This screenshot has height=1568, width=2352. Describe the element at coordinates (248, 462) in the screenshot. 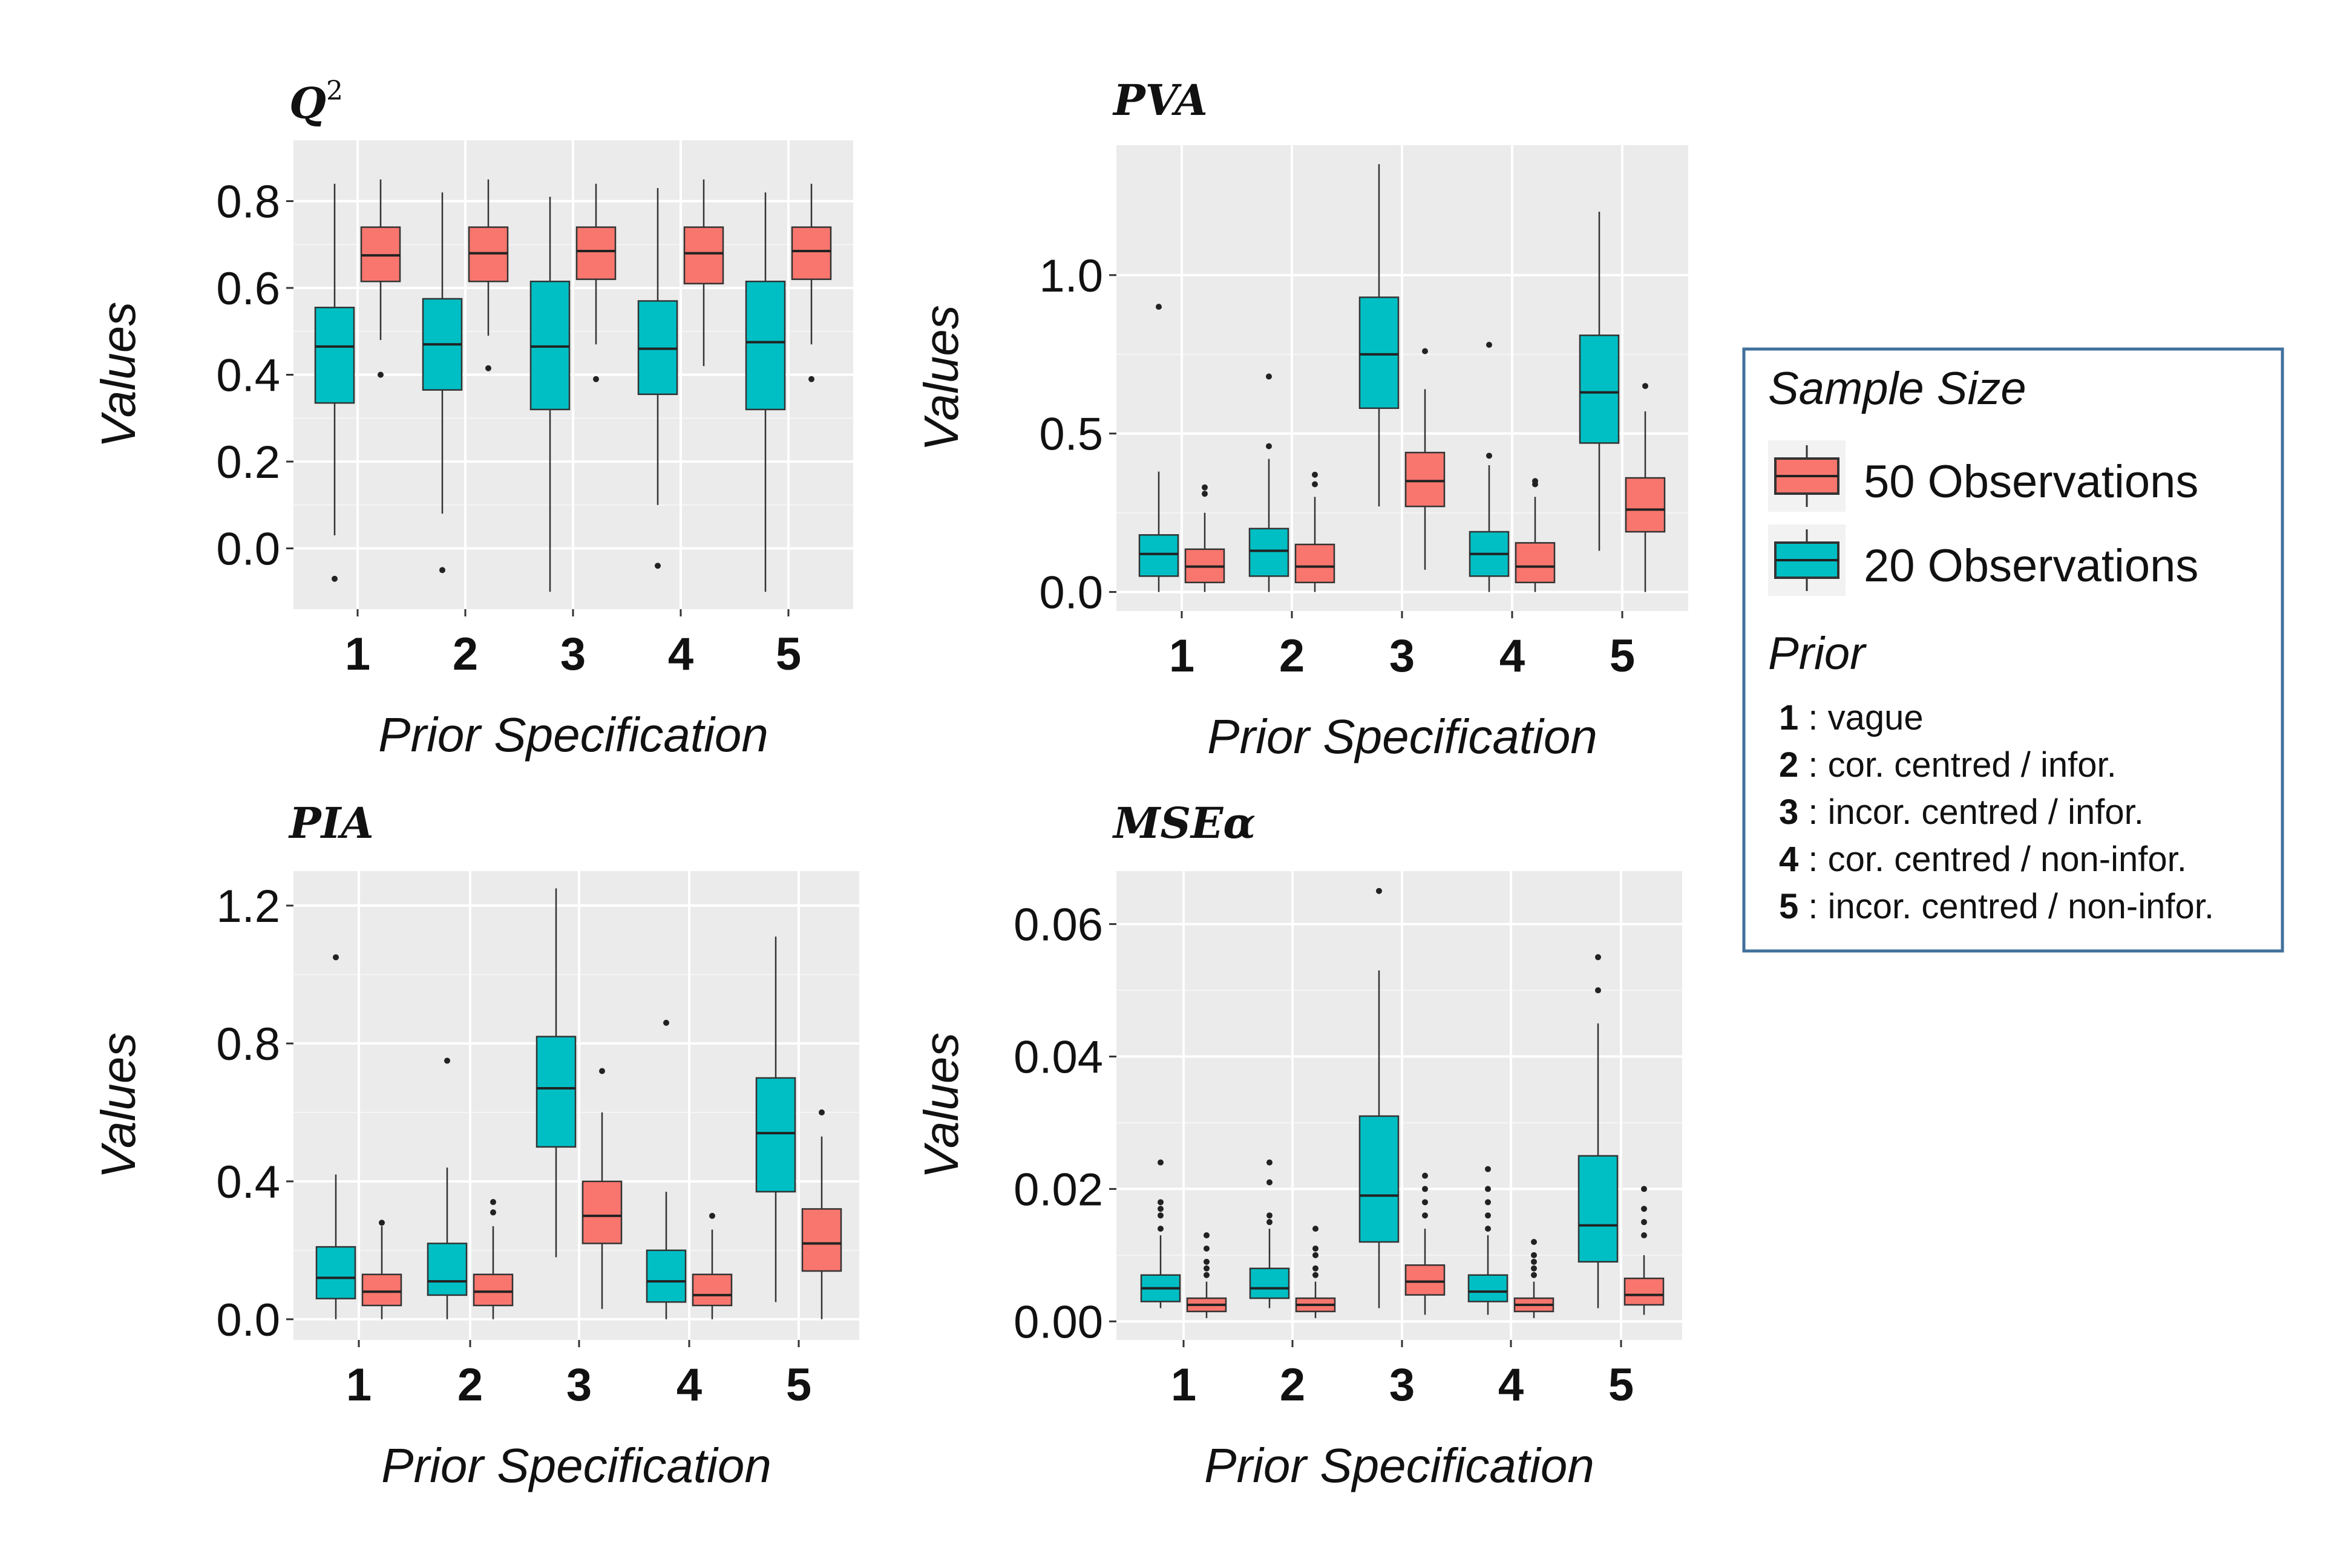

I see `y-tick-label: 0.2` at that location.